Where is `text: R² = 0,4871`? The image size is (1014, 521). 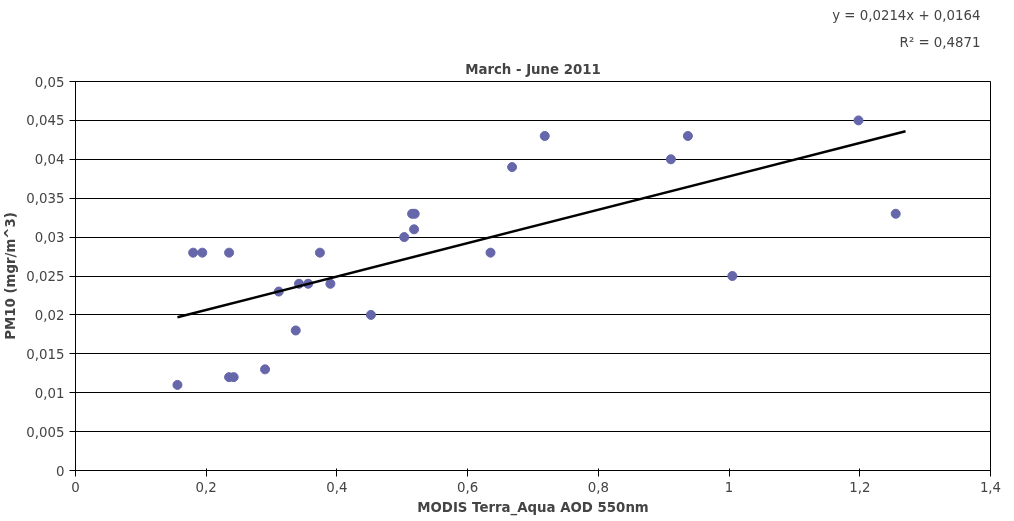
text: R² = 0,4871 is located at coordinates (940, 42).